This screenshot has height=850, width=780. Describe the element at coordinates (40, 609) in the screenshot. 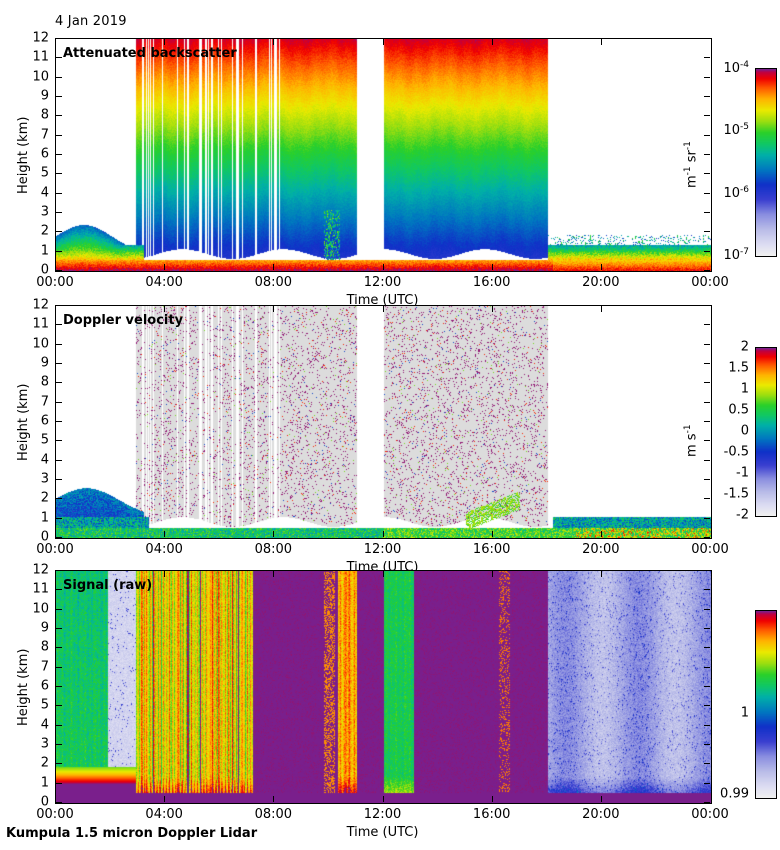

I see `y-tick-label: 10` at that location.